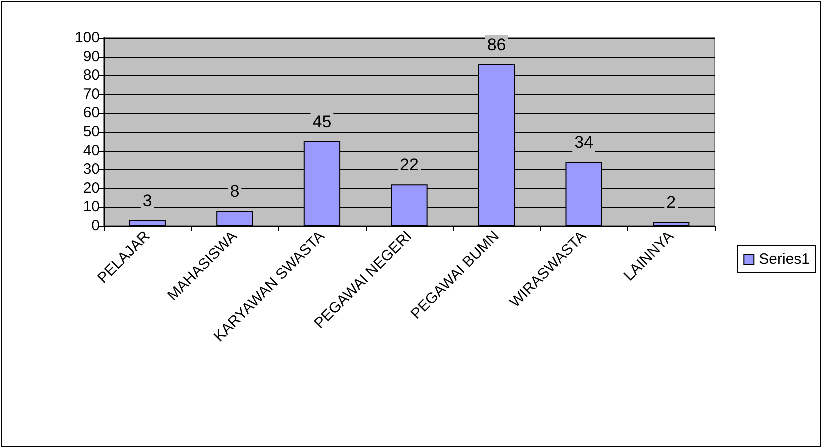  What do you see at coordinates (322, 122) in the screenshot?
I see `data-label: 45` at bounding box center [322, 122].